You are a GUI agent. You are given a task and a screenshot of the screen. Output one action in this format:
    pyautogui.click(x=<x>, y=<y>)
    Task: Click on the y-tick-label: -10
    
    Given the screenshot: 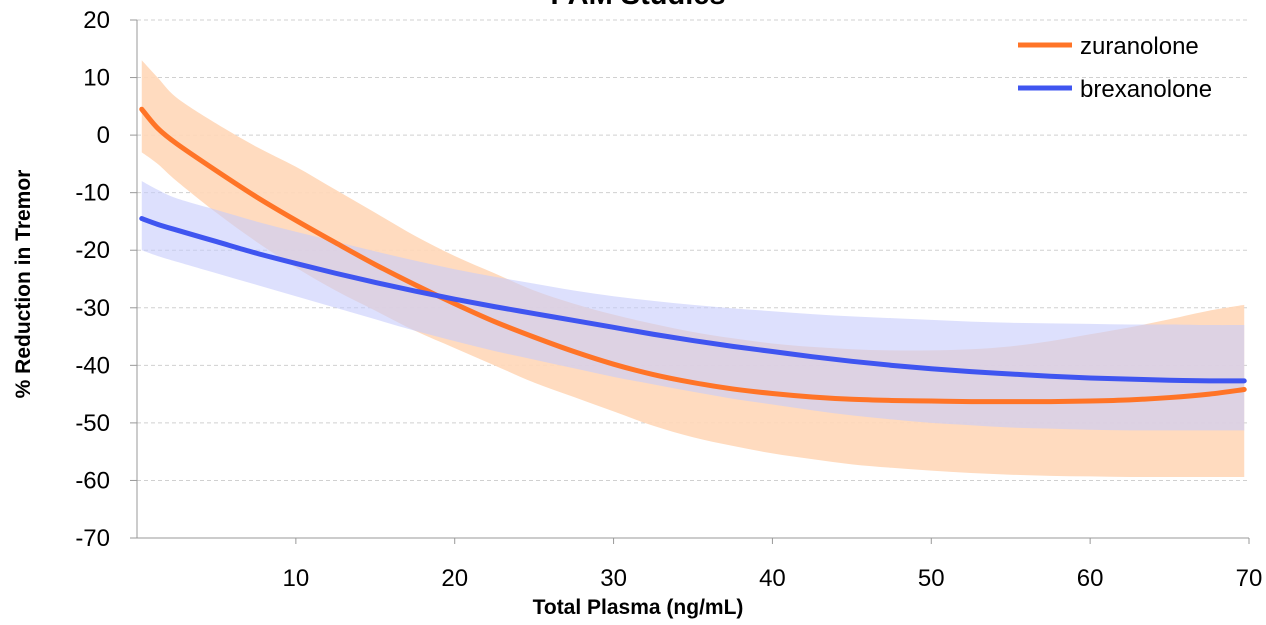 What is the action you would take?
    pyautogui.click(x=92, y=193)
    